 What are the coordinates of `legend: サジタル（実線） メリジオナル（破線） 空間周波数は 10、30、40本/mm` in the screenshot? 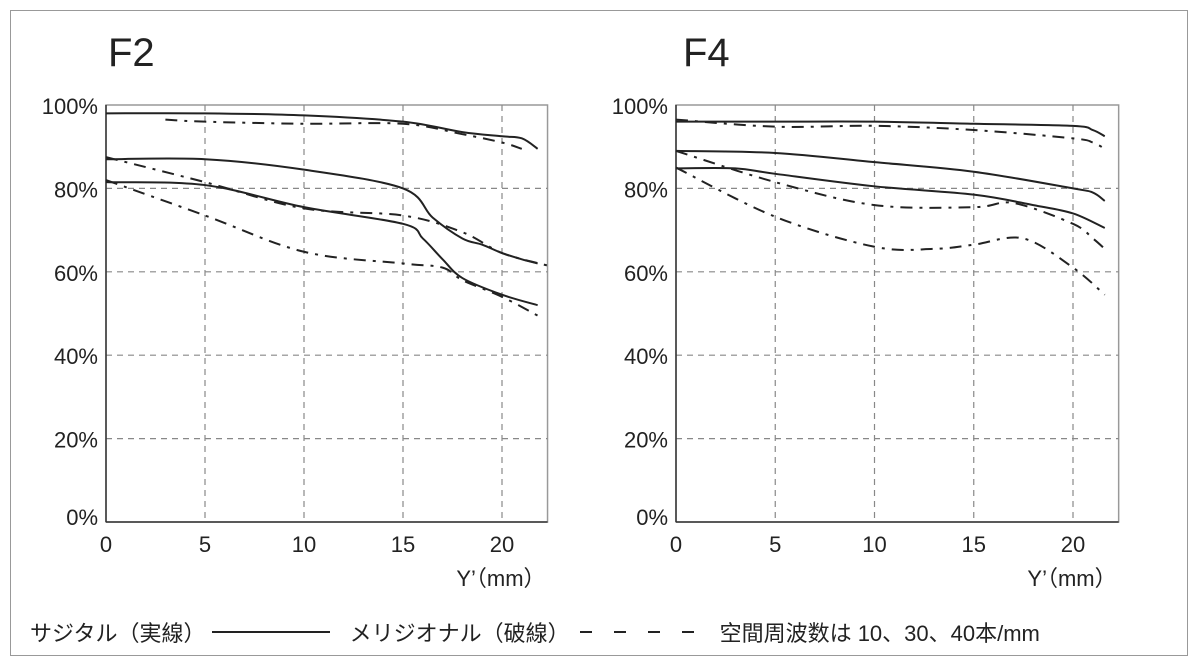 It's located at (535, 632).